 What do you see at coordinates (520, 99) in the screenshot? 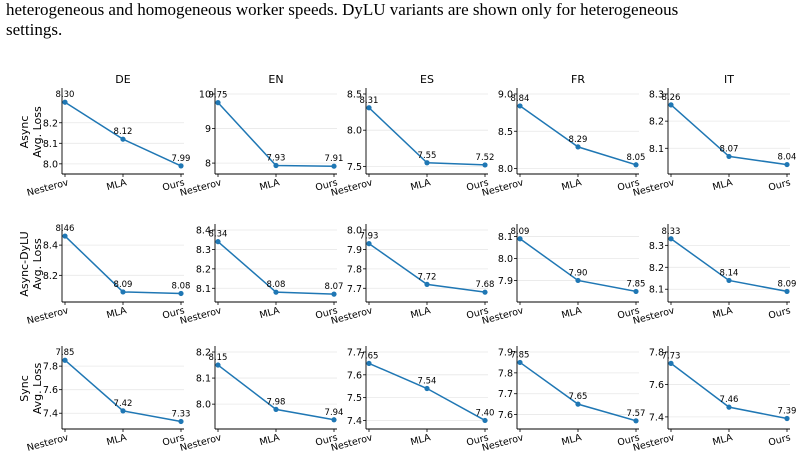
I see `data-label: 8.84` at bounding box center [520, 99].